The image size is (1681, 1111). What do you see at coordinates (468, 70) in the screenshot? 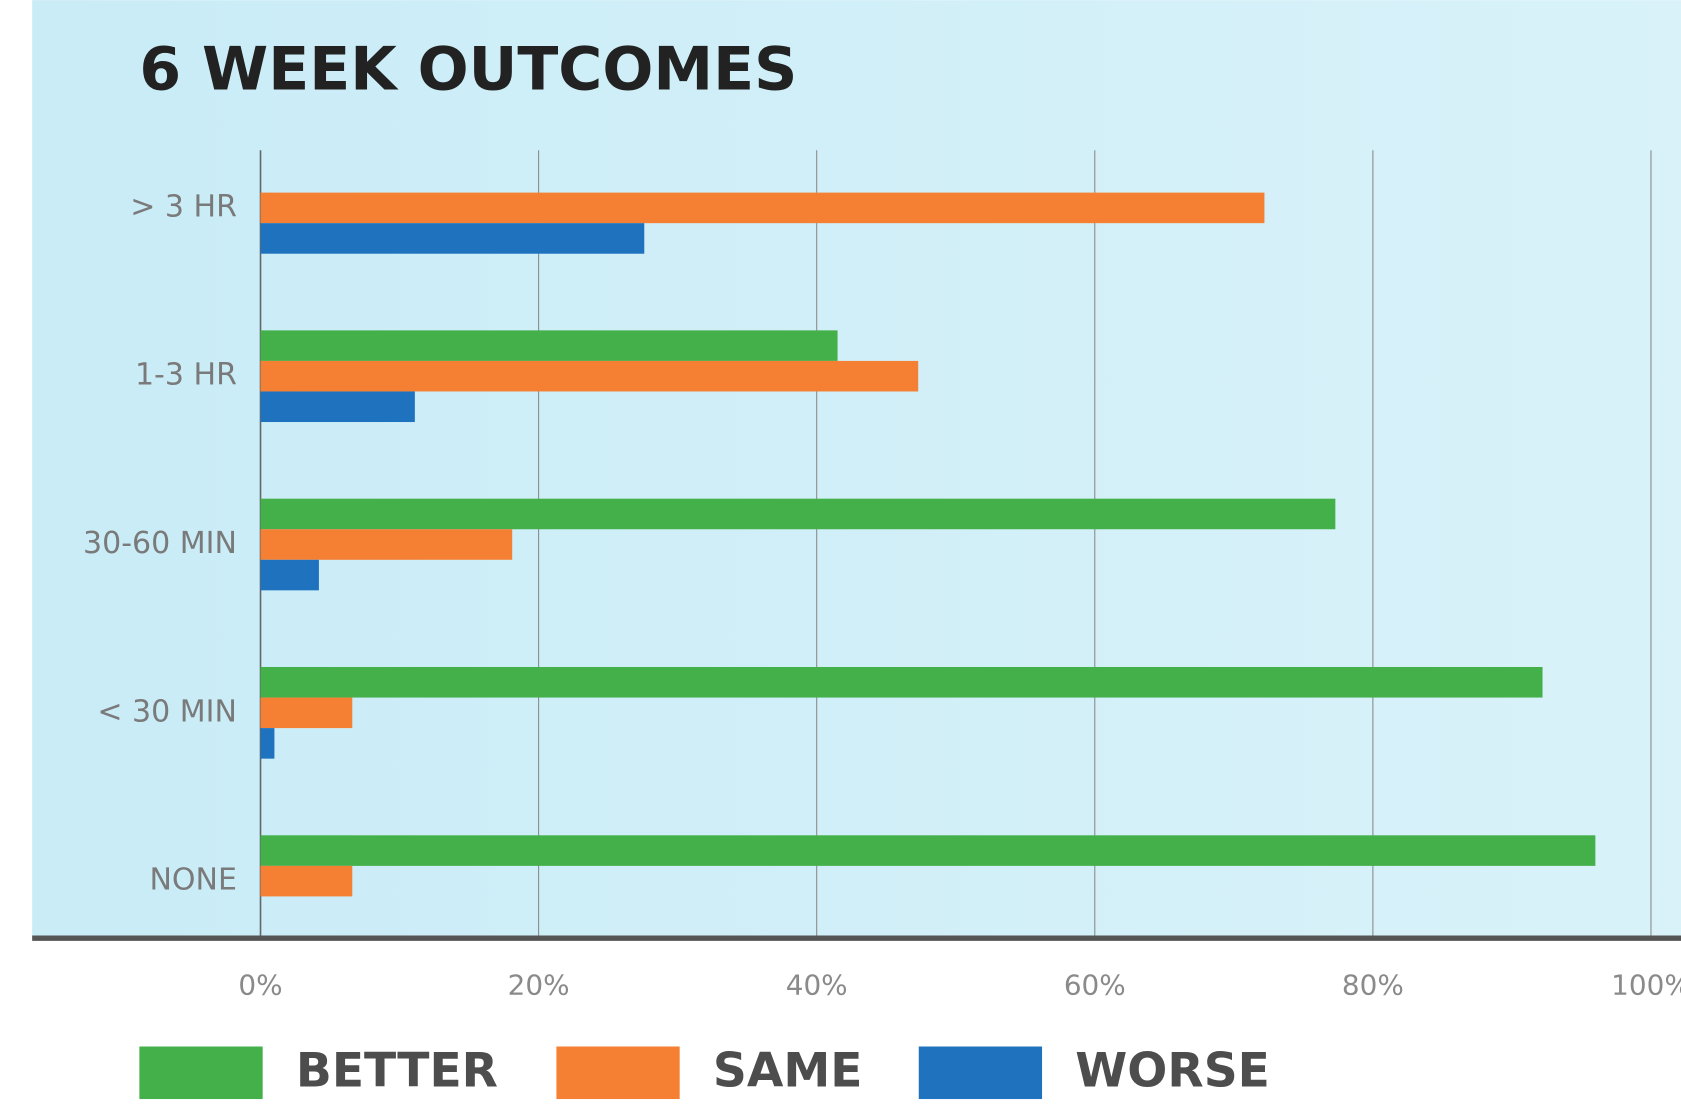
I see `chart-title: 6 WEEK OUTCOMES` at bounding box center [468, 70].